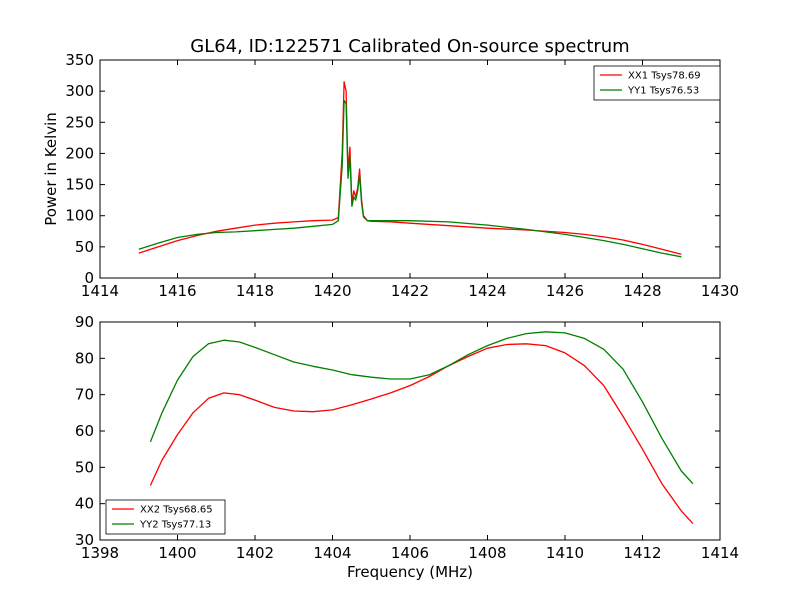 This screenshot has width=800, height=600. What do you see at coordinates (84, 431) in the screenshot?
I see `y-tick-label: 60` at bounding box center [84, 431].